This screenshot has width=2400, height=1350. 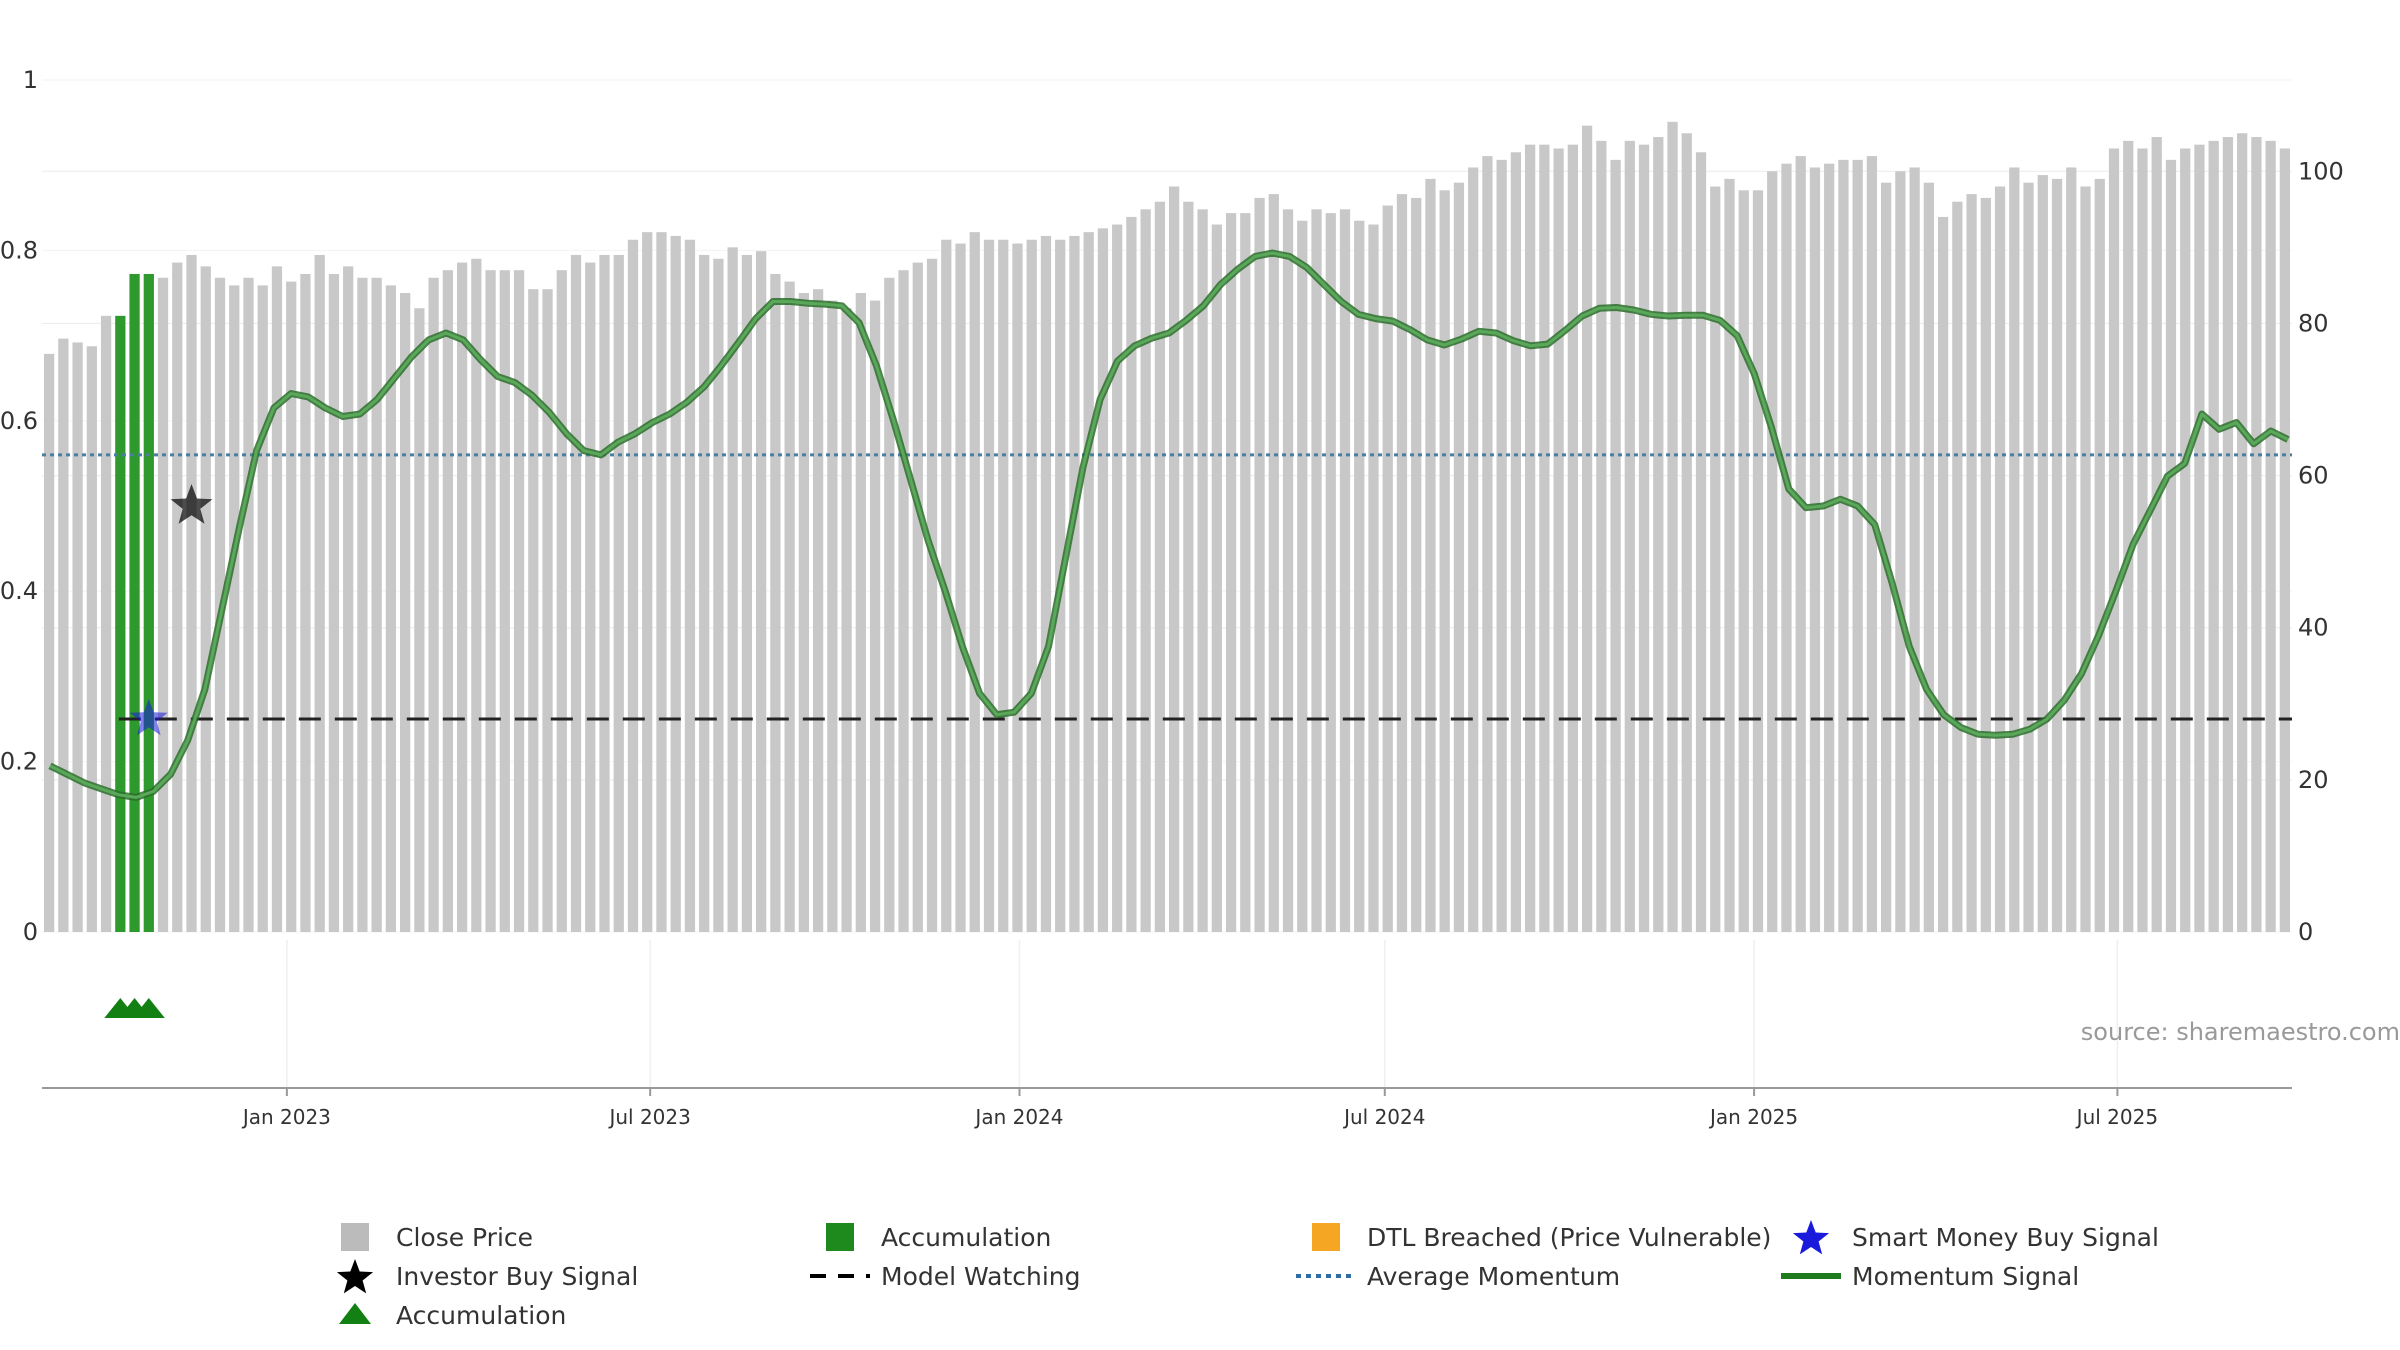 I want to click on signal-markers, so click(x=158, y=751).